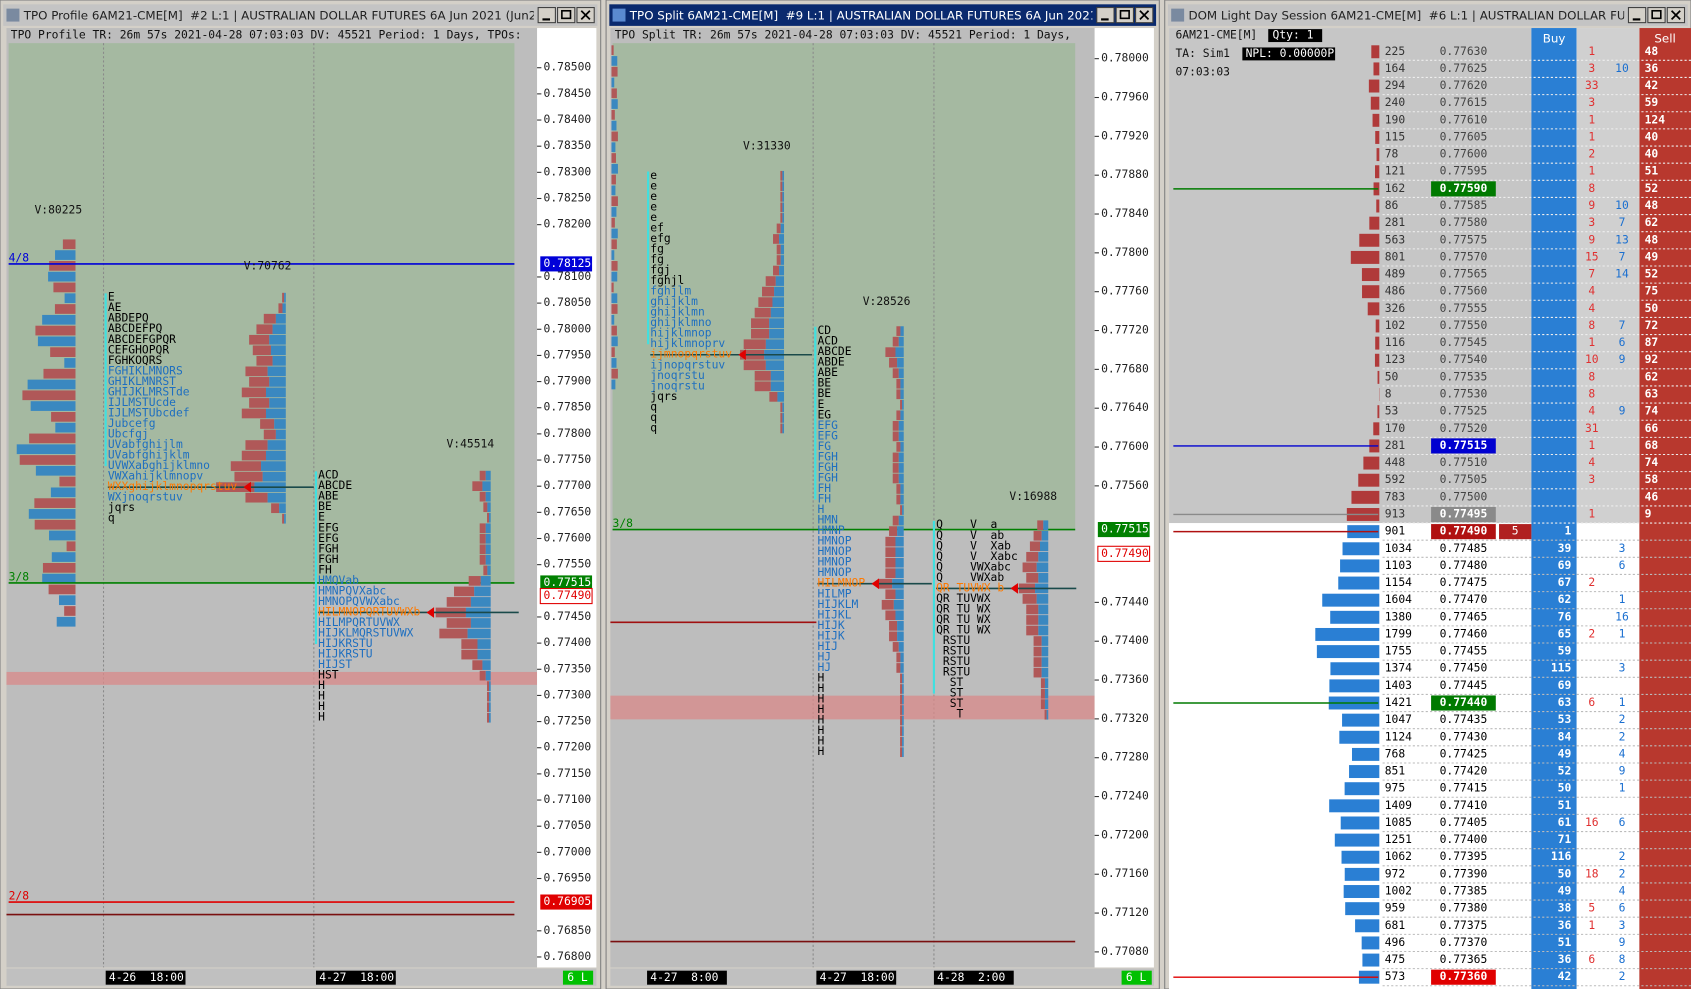  I want to click on row-bought: 6, so click(1622, 822).